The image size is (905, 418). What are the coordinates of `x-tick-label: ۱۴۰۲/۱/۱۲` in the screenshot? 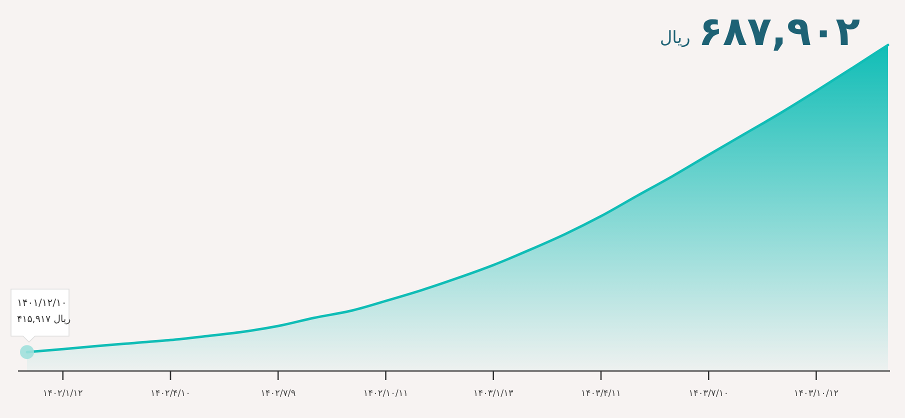 It's located at (62, 394).